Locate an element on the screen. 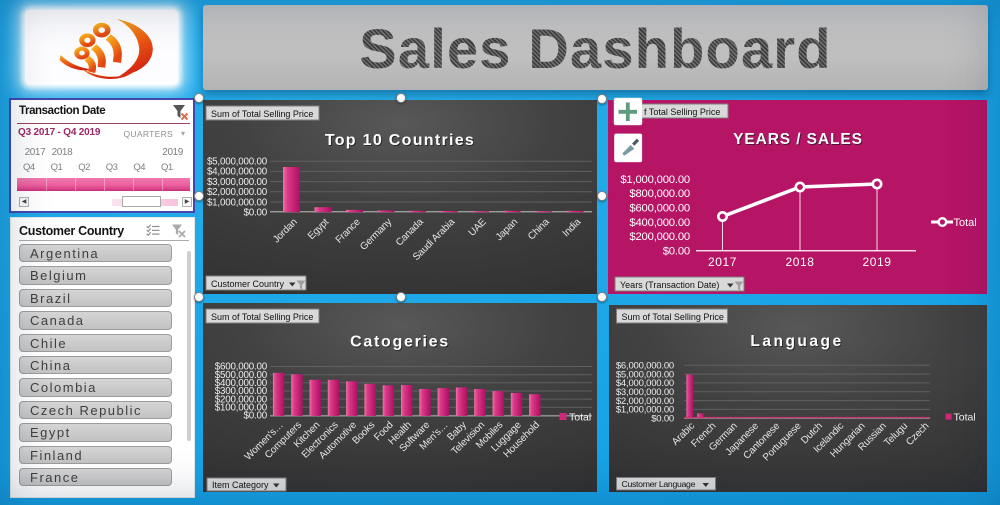 Image resolution: width=1000 pixels, height=505 pixels. svg-text: f Total Selling Price is located at coordinates (682, 112).